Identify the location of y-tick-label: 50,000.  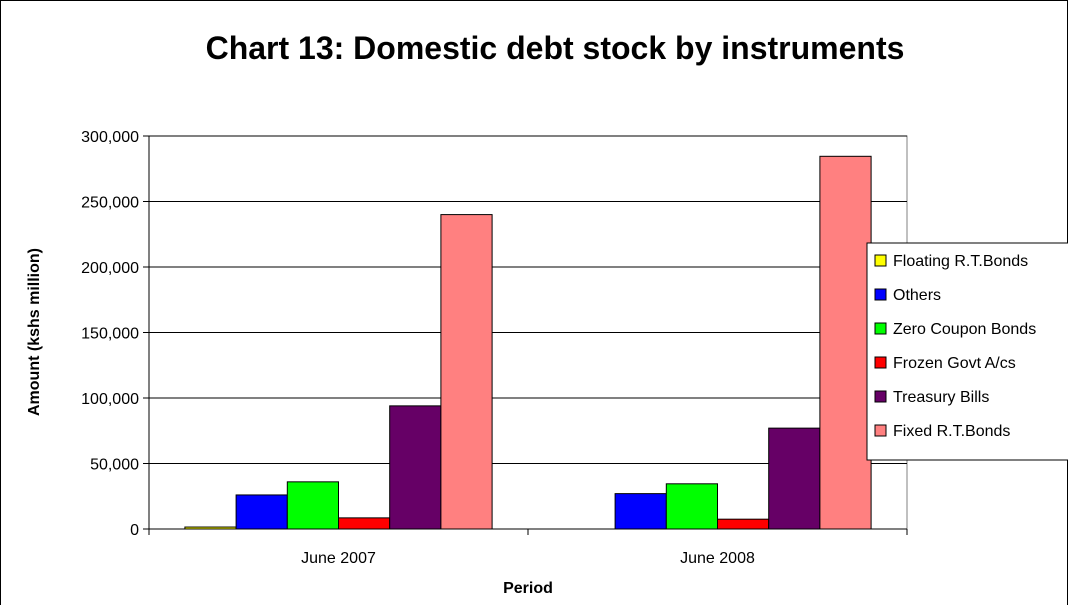
(114, 465).